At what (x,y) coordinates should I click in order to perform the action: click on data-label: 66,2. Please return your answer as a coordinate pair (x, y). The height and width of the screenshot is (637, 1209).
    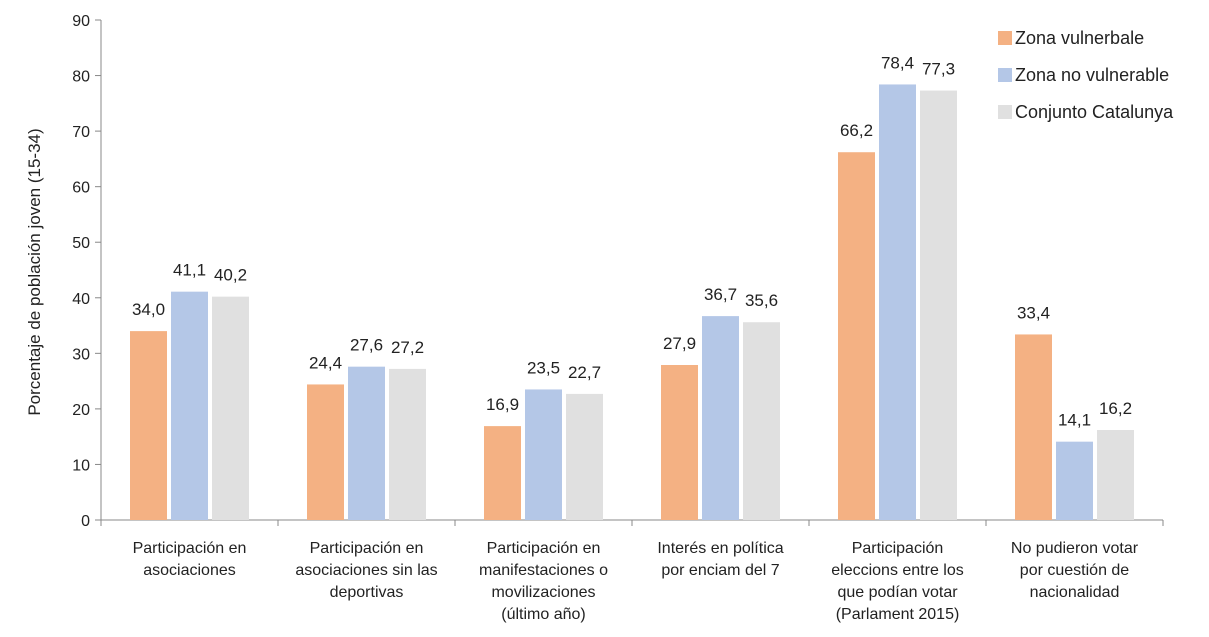
    Looking at the image, I should click on (856, 130).